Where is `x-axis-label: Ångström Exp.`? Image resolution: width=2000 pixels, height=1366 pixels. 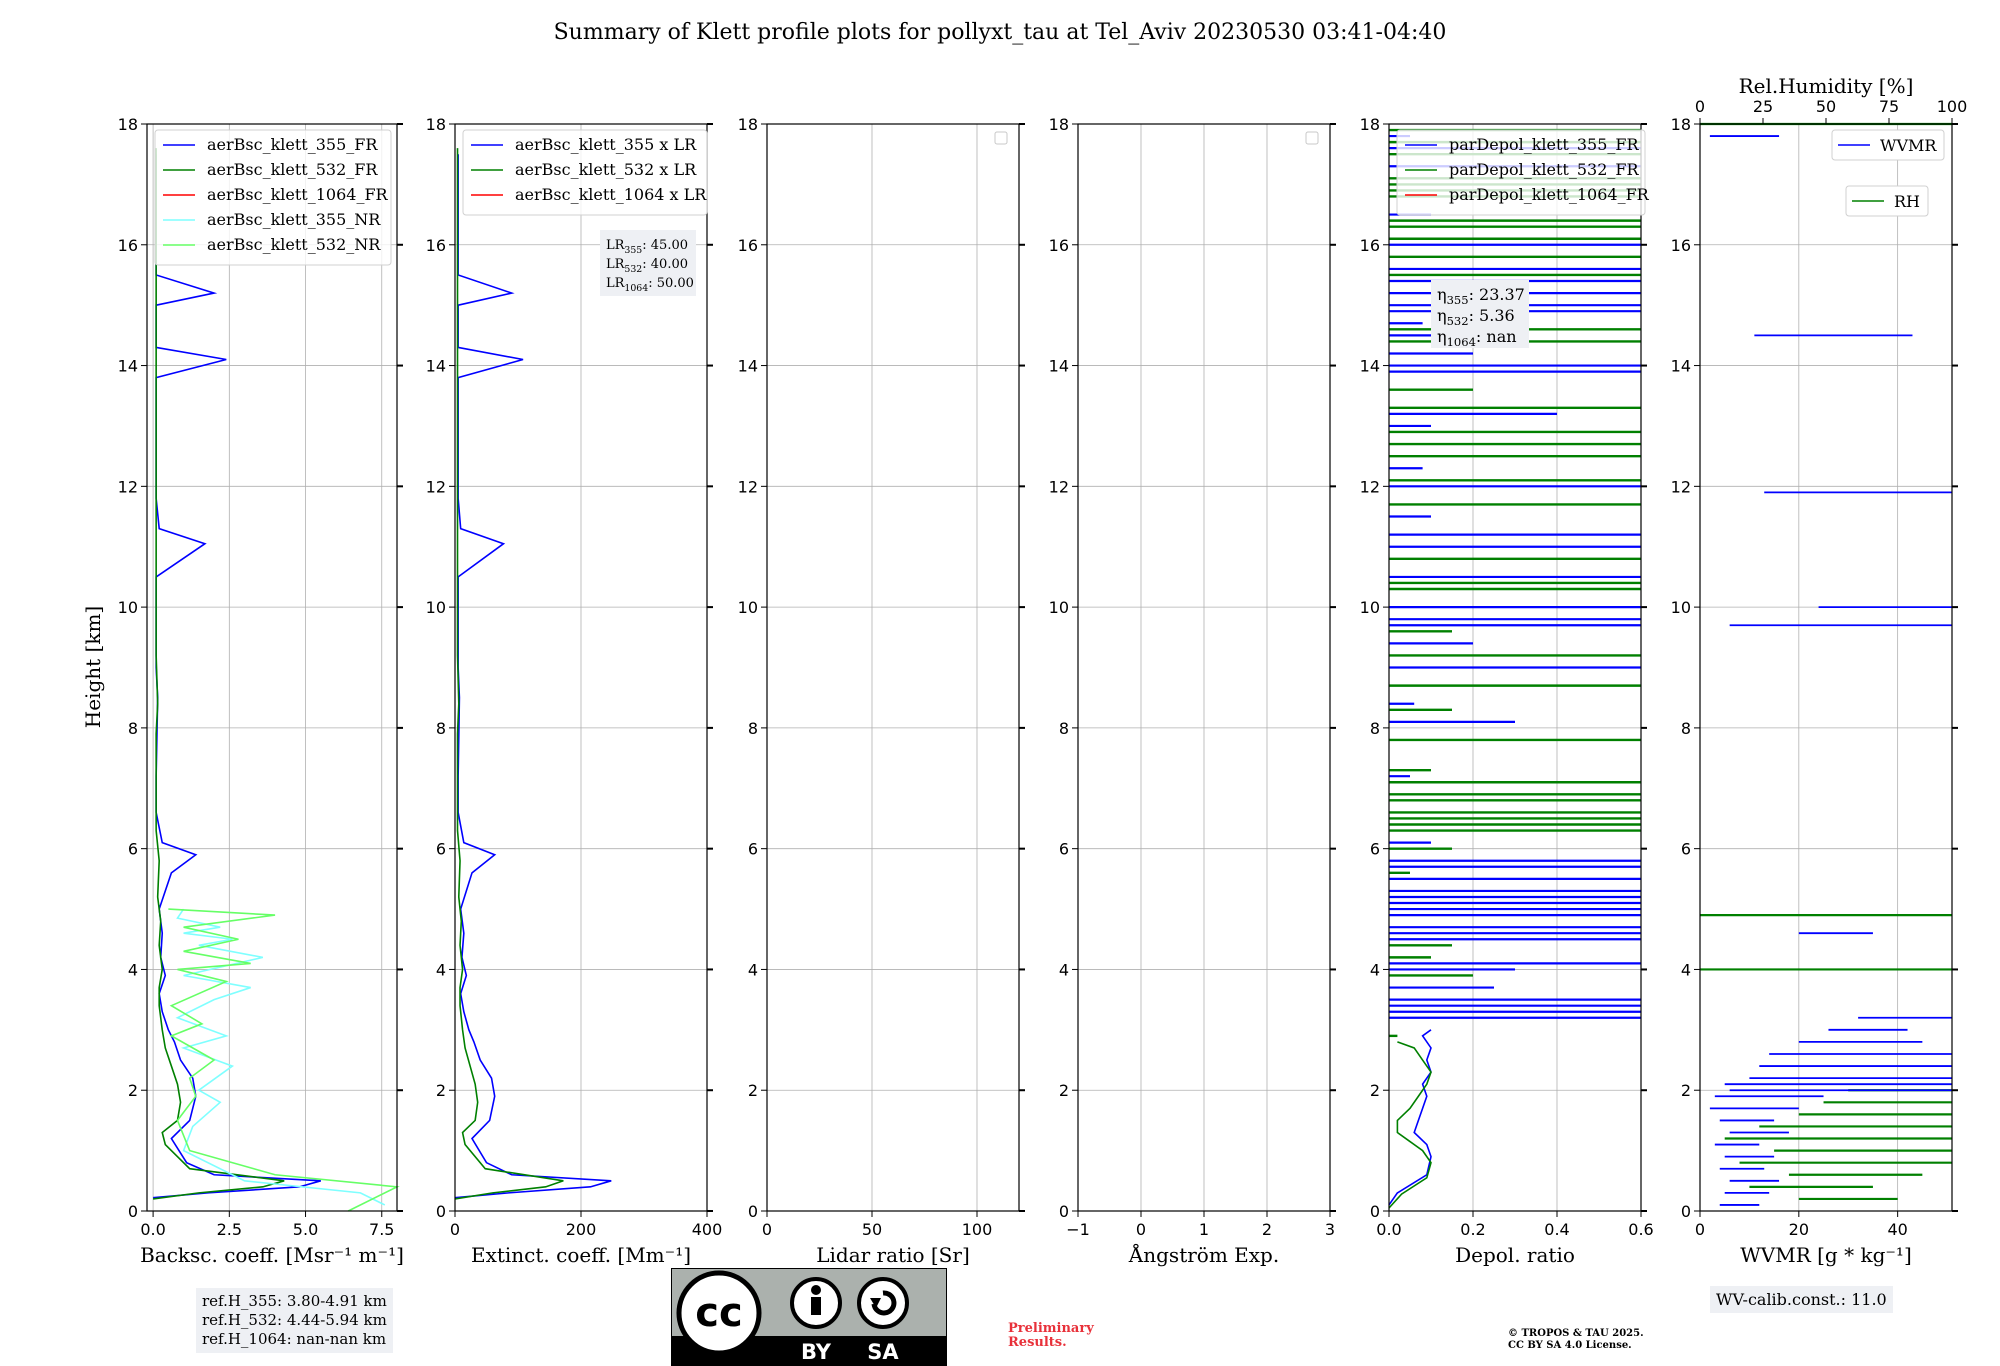
x-axis-label: Ångström Exp. is located at coordinates (1203, 1254).